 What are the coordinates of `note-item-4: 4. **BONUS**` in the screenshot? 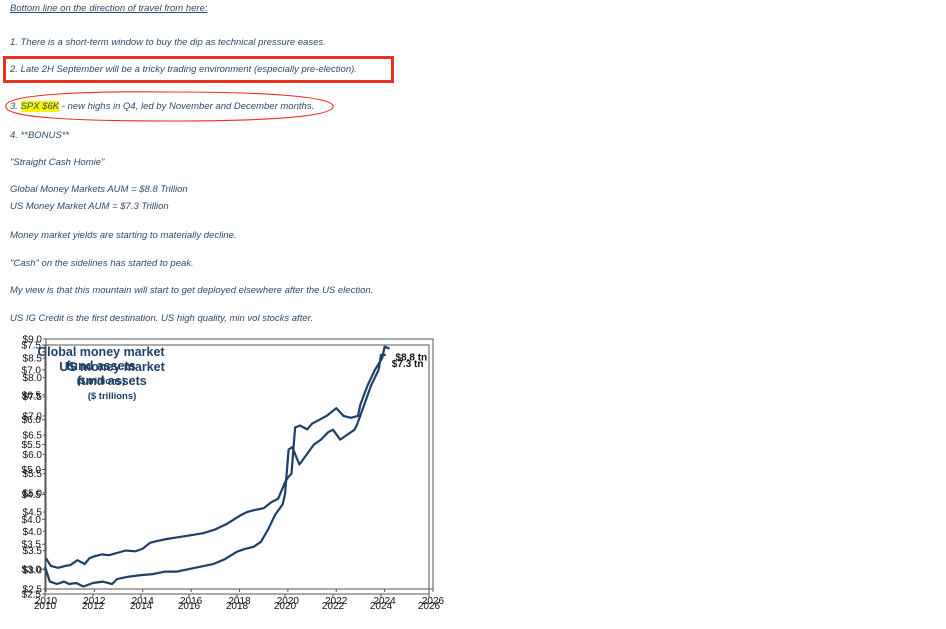 It's located at (40, 135).